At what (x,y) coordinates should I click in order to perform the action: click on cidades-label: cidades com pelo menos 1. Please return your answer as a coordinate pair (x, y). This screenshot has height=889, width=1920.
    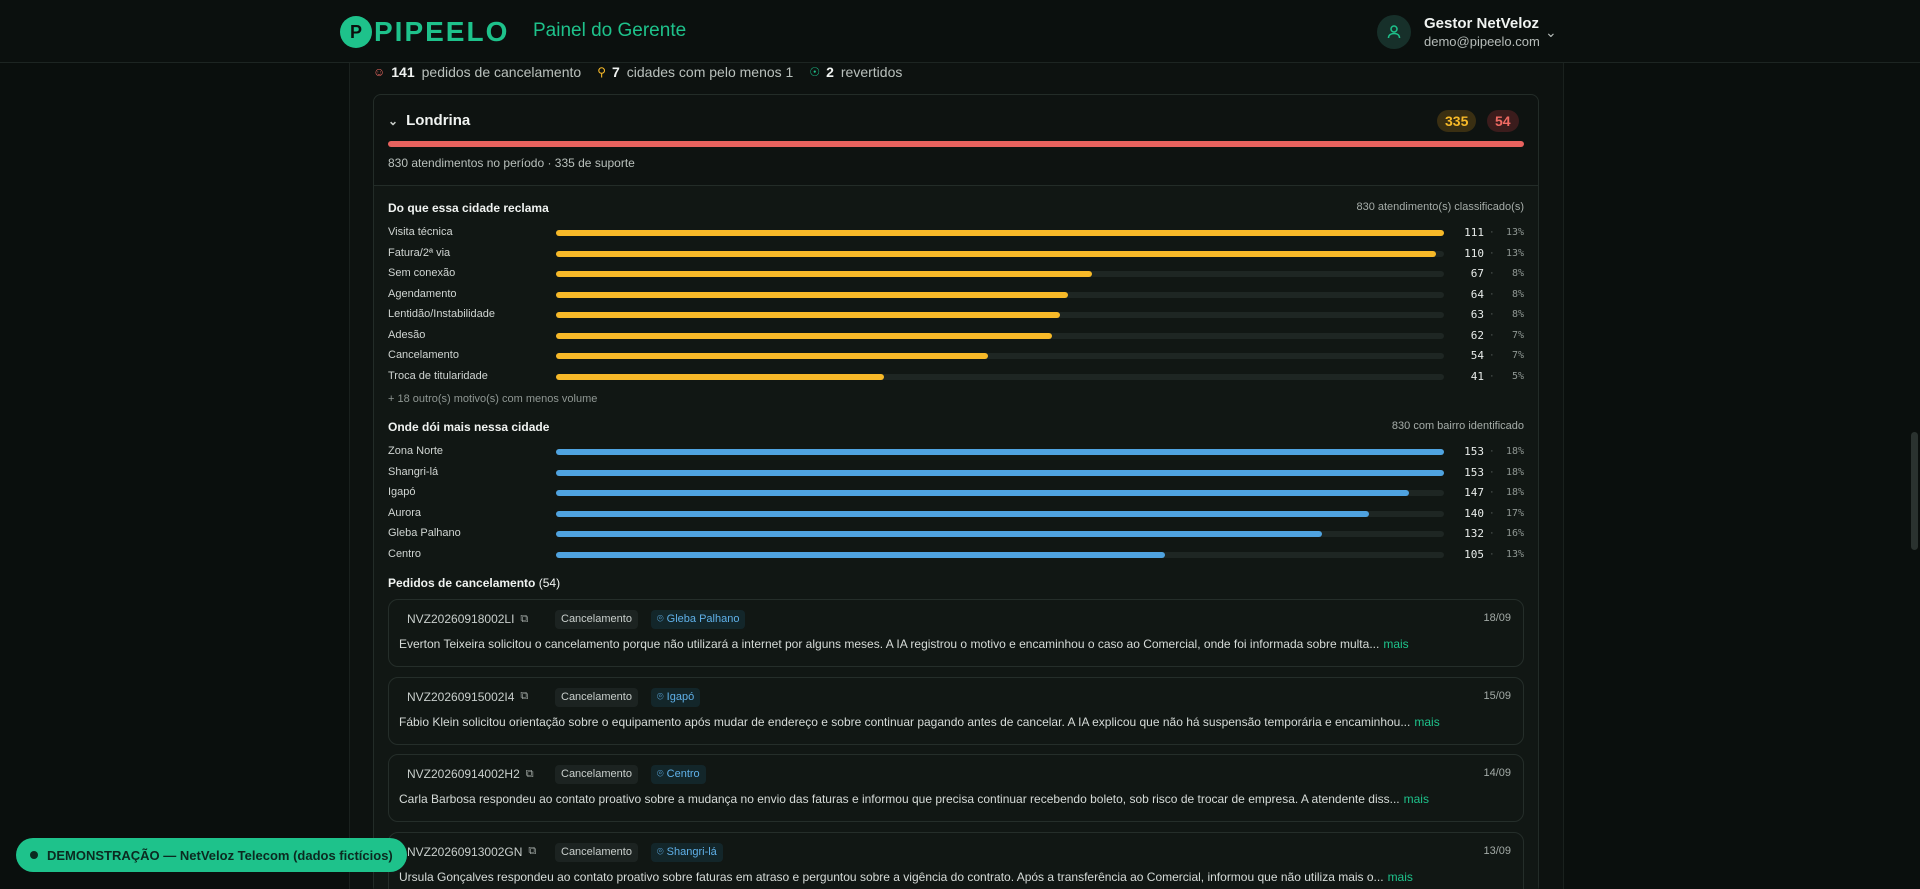
    Looking at the image, I should click on (710, 72).